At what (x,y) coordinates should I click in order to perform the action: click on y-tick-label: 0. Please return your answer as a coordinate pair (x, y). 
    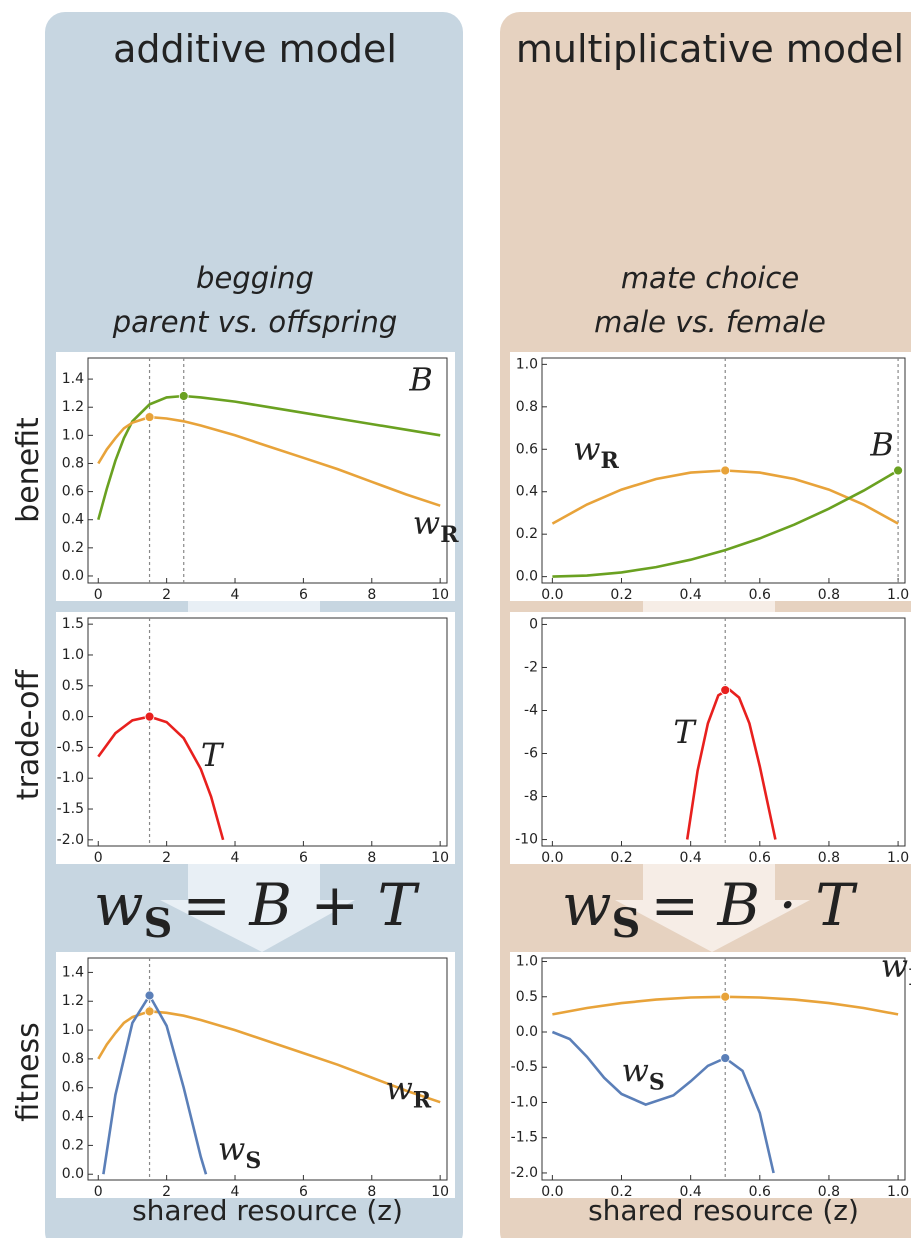
    Looking at the image, I should click on (533, 624).